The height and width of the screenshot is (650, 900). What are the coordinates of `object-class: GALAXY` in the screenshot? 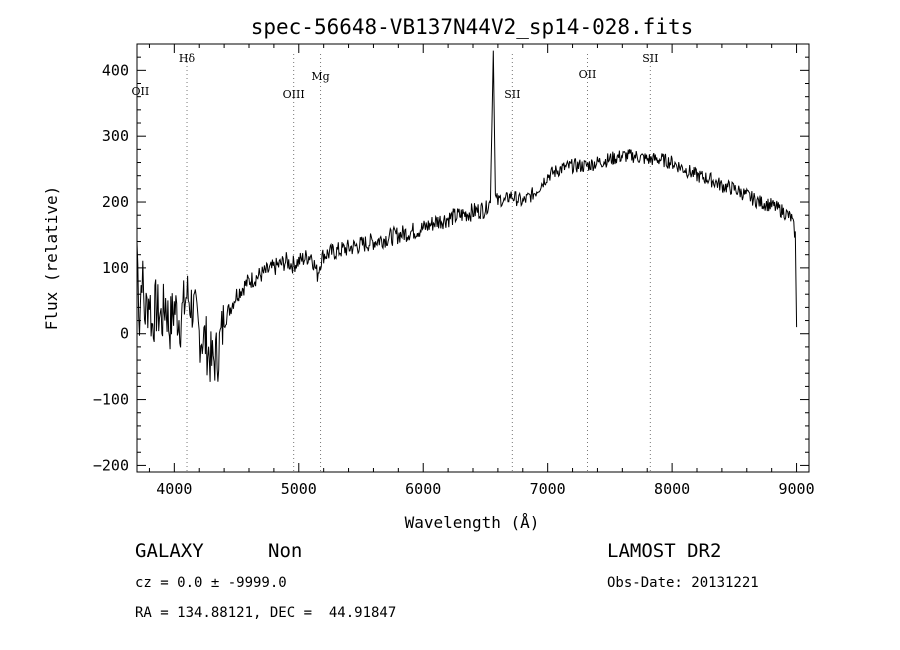 It's located at (169, 551).